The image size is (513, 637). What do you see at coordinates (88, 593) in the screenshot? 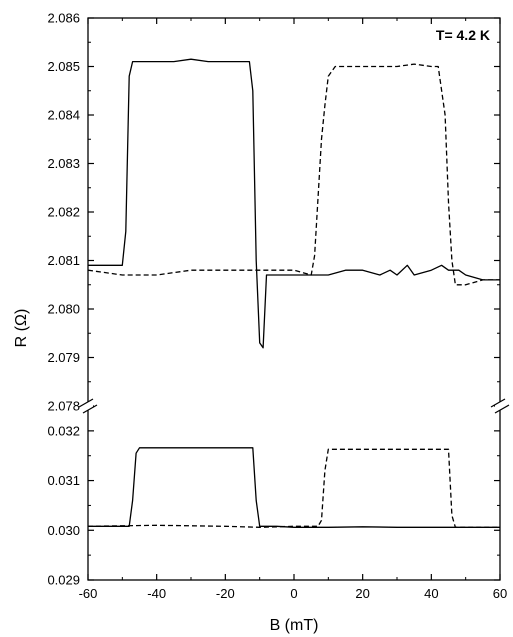
I see `x-tick-label: -60` at bounding box center [88, 593].